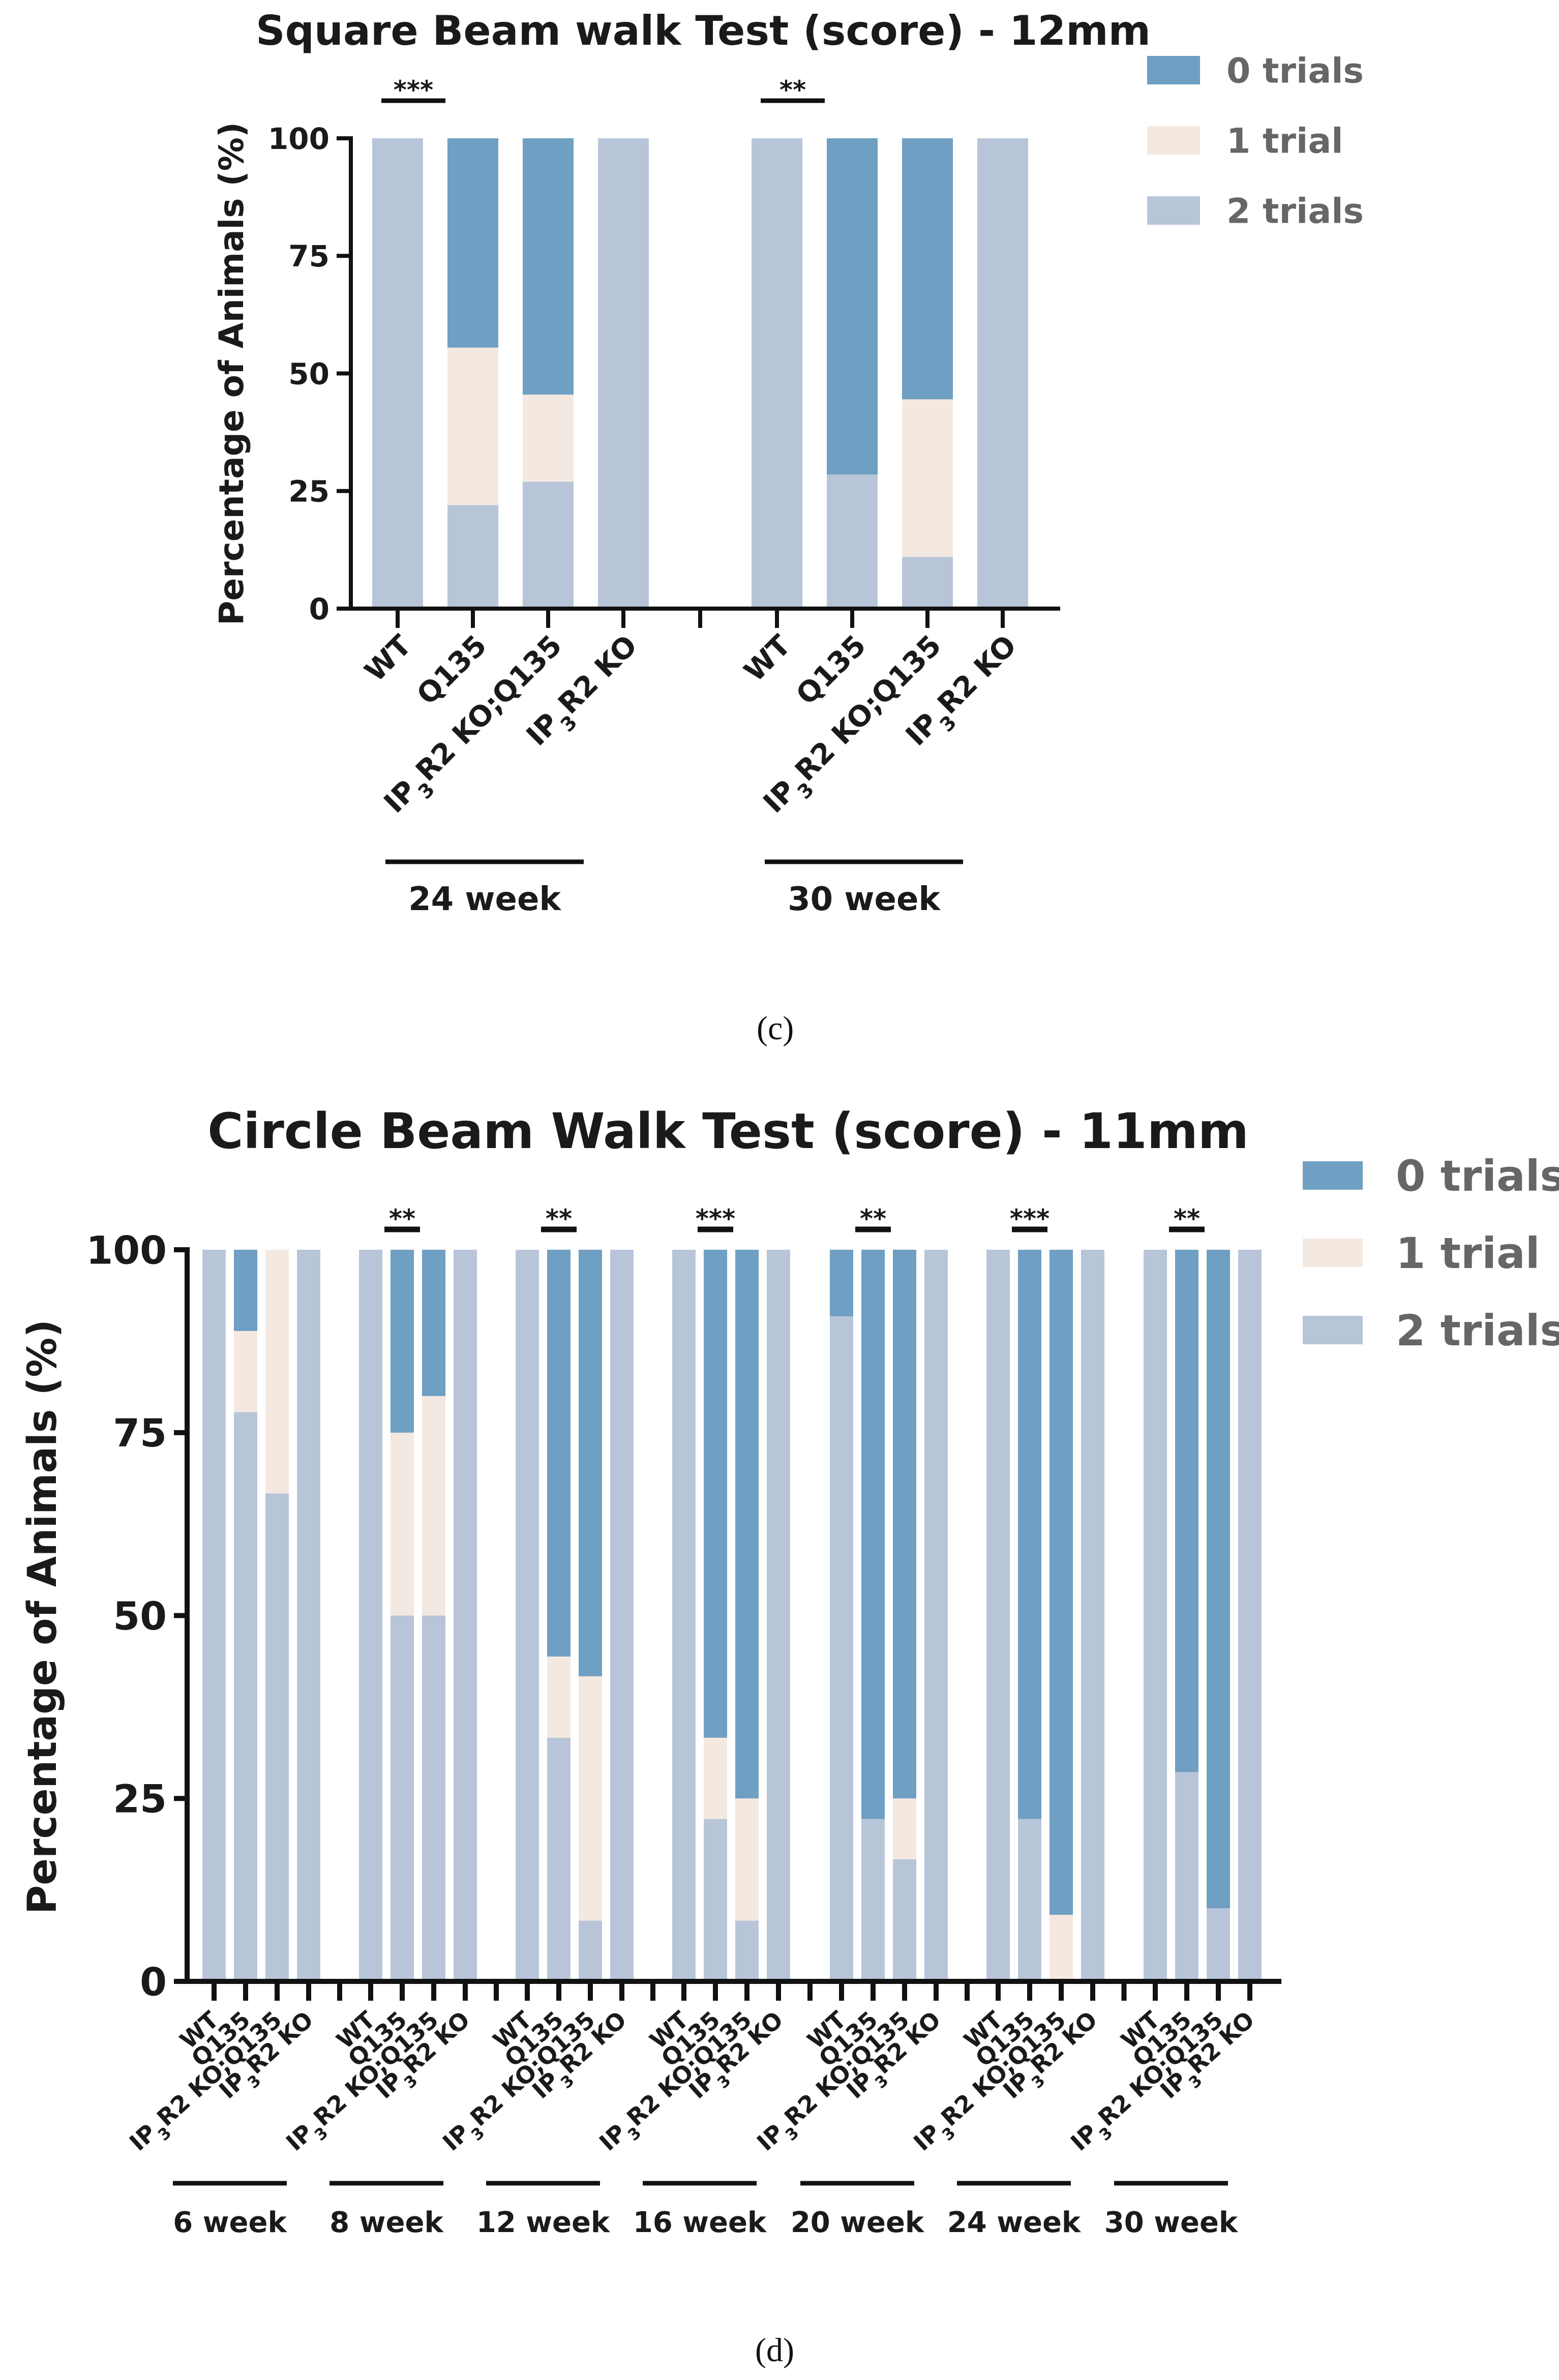 Image resolution: width=1559 pixels, height=2380 pixels. Describe the element at coordinates (776, 1028) in the screenshot. I see `panel-label-c: (c)` at that location.